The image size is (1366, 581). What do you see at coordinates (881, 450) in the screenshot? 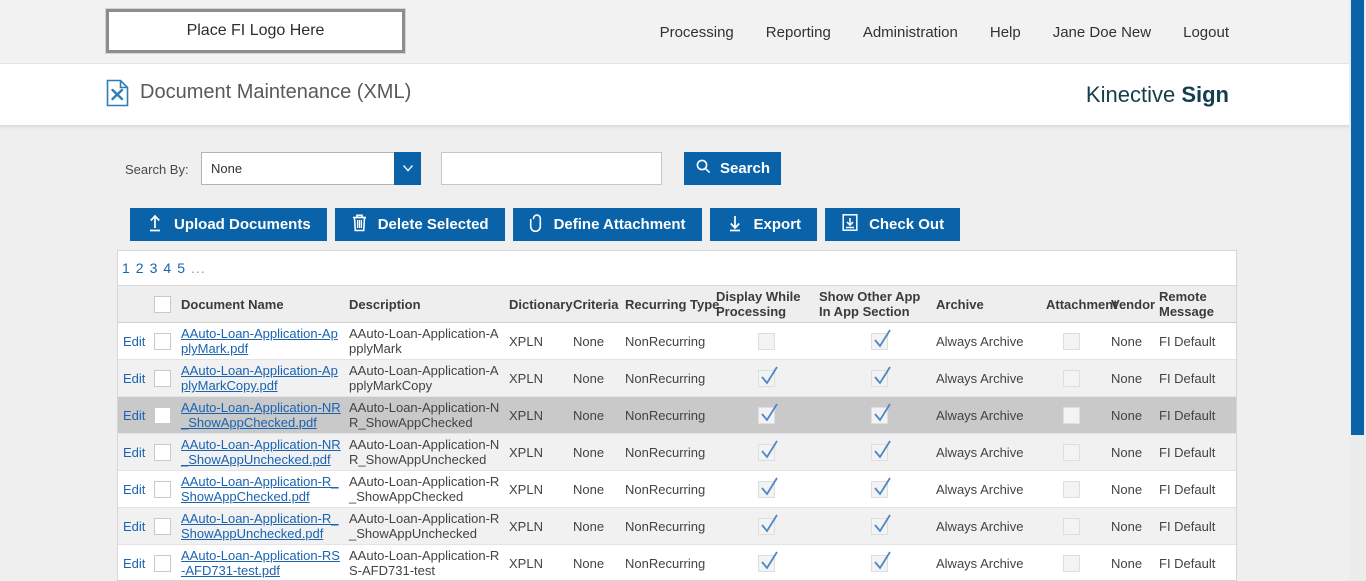
I see `show-other-app-checkbox` at bounding box center [881, 450].